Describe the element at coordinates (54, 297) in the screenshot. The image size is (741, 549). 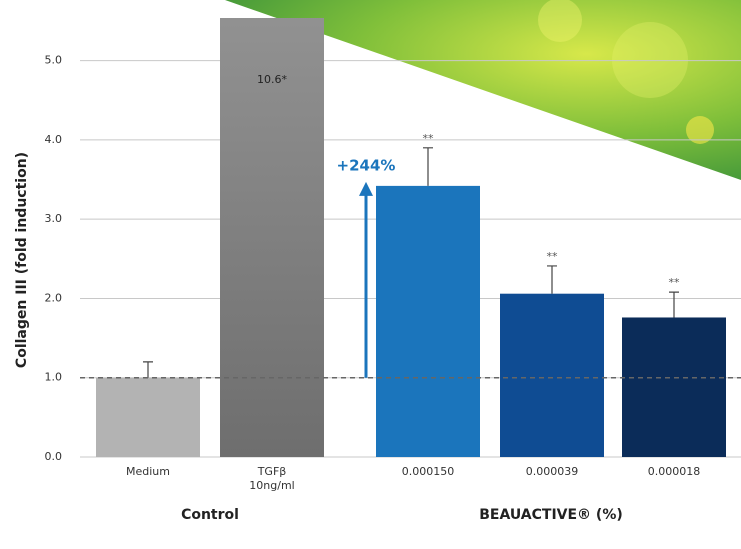
I see `y-tick-label: 2.0` at that location.